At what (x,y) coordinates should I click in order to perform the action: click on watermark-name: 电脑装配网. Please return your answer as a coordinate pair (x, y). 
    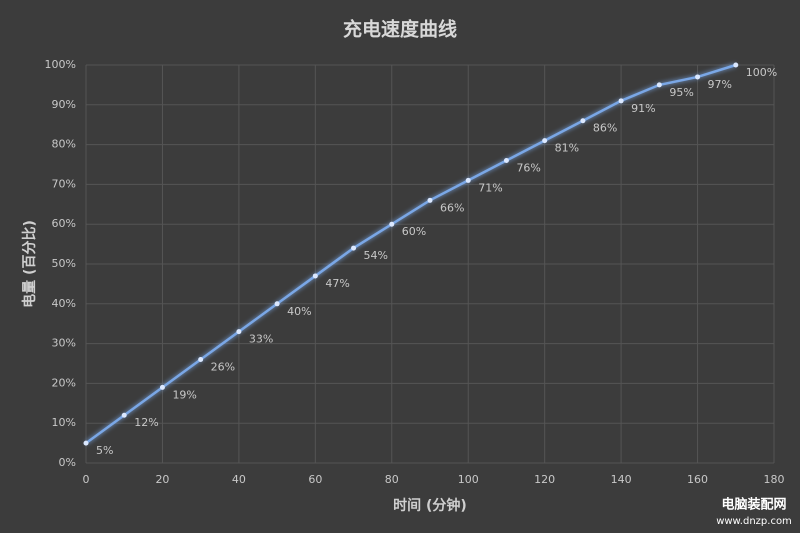
    Looking at the image, I should click on (753, 505).